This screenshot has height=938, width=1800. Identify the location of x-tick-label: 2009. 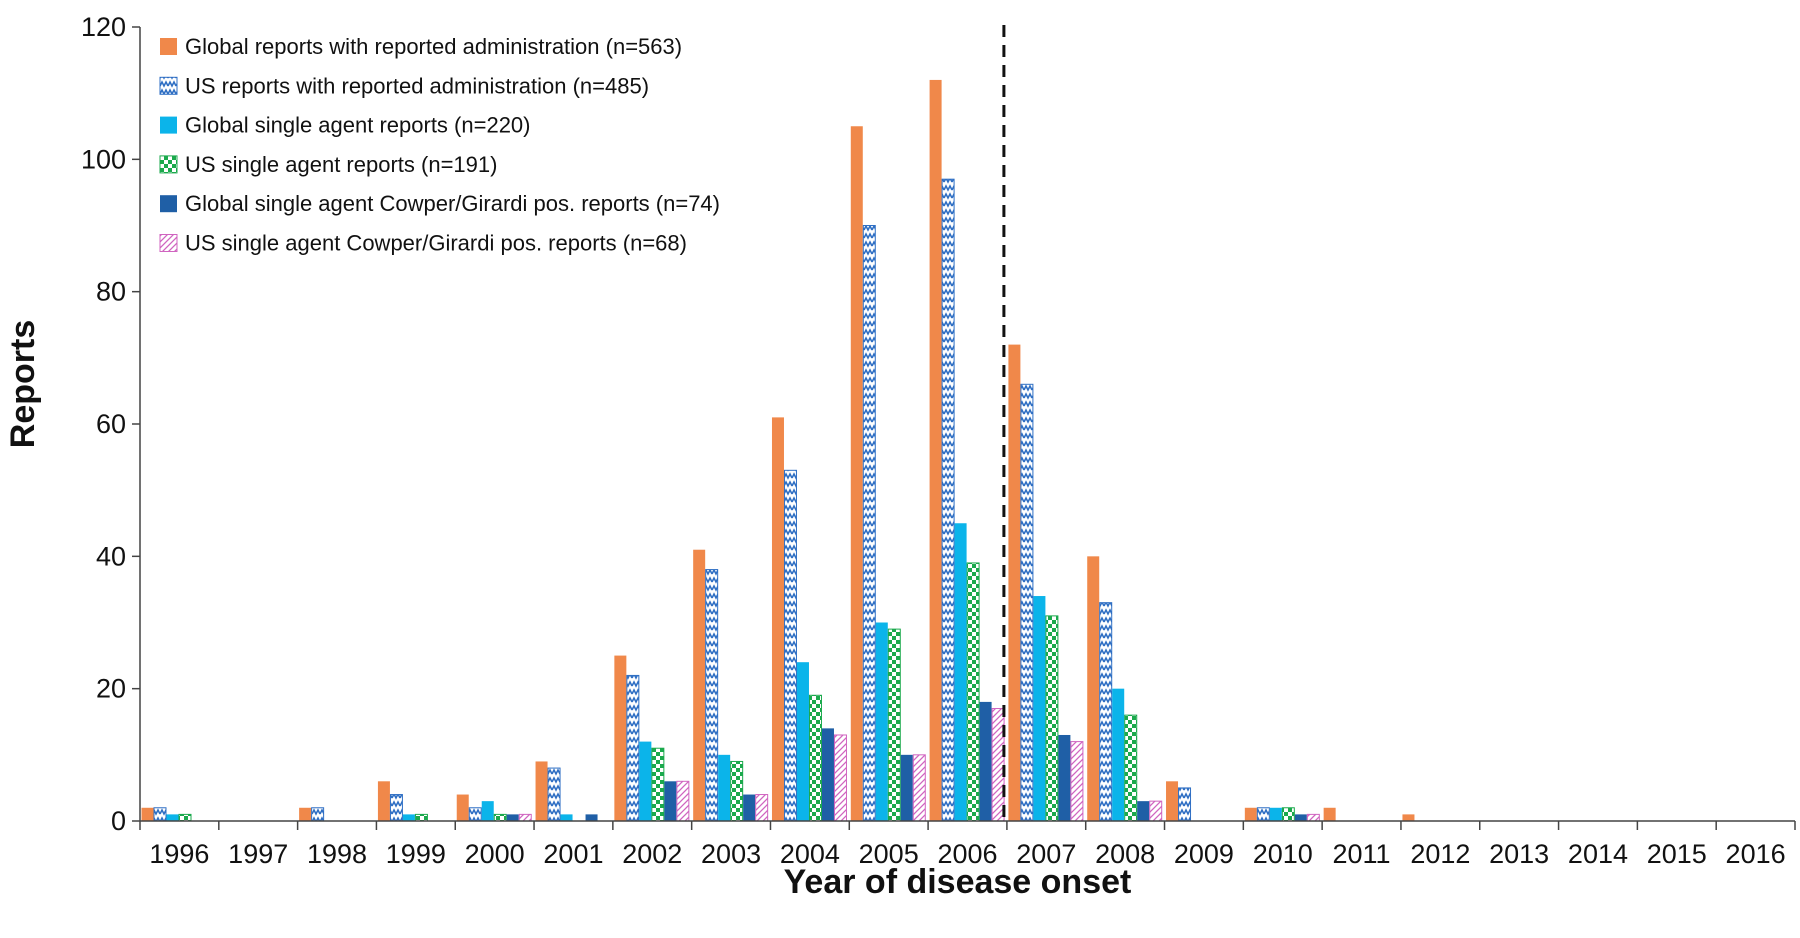
(1204, 854).